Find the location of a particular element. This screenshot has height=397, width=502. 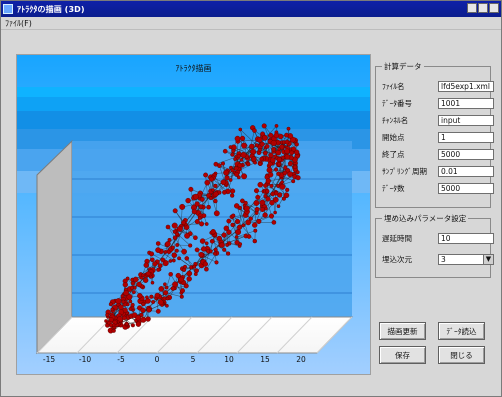

x-tick-label: -5 is located at coordinates (121, 359).